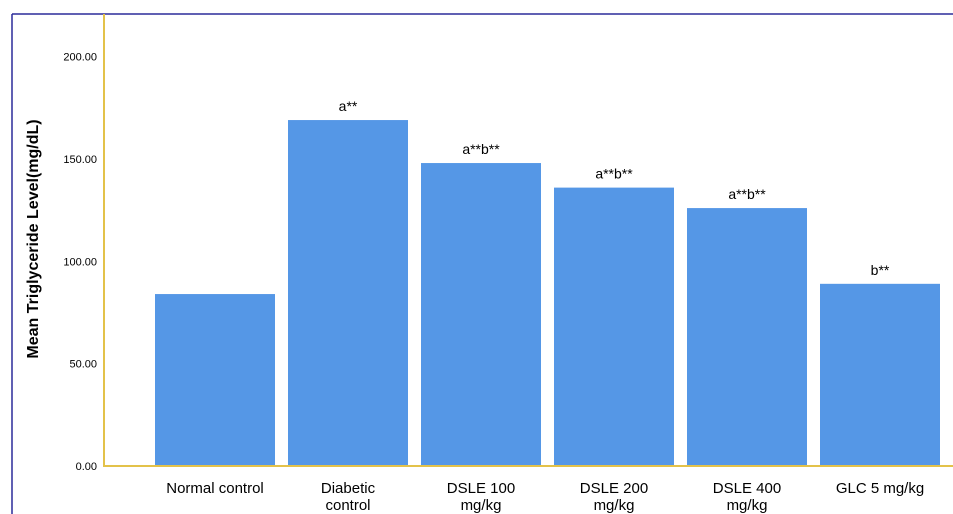 The height and width of the screenshot is (514, 953). What do you see at coordinates (83, 365) in the screenshot?
I see `y-tick-label-1: 50.00` at bounding box center [83, 365].